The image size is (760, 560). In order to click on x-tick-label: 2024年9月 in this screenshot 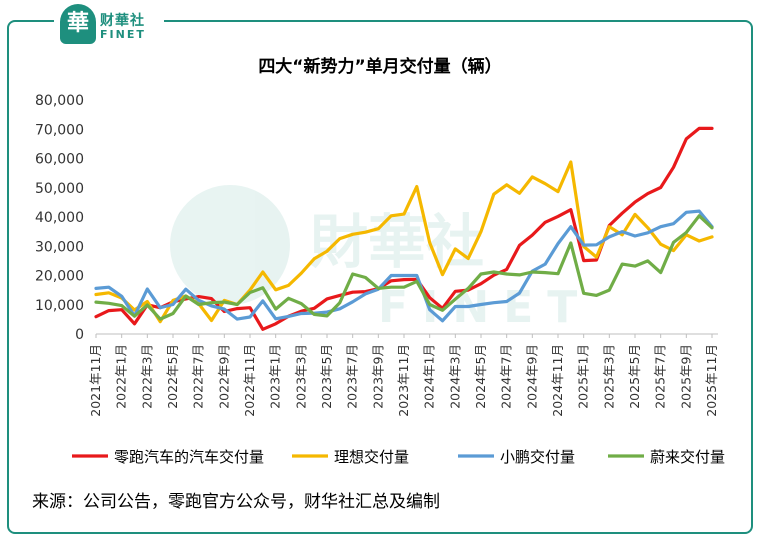, I will do `click(531, 376)`.